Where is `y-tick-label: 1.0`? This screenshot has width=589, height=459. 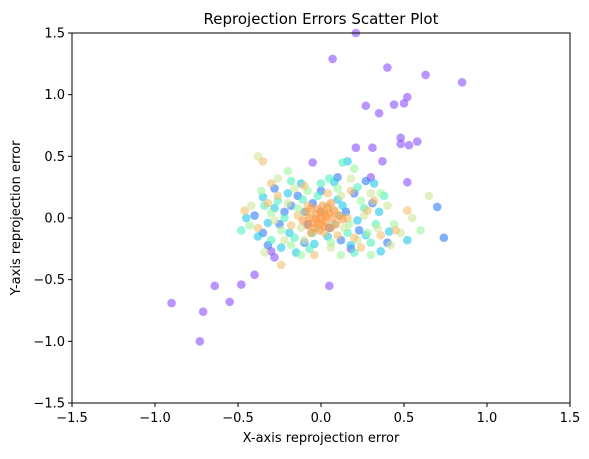 y-tick-label: 1.0 is located at coordinates (54, 95).